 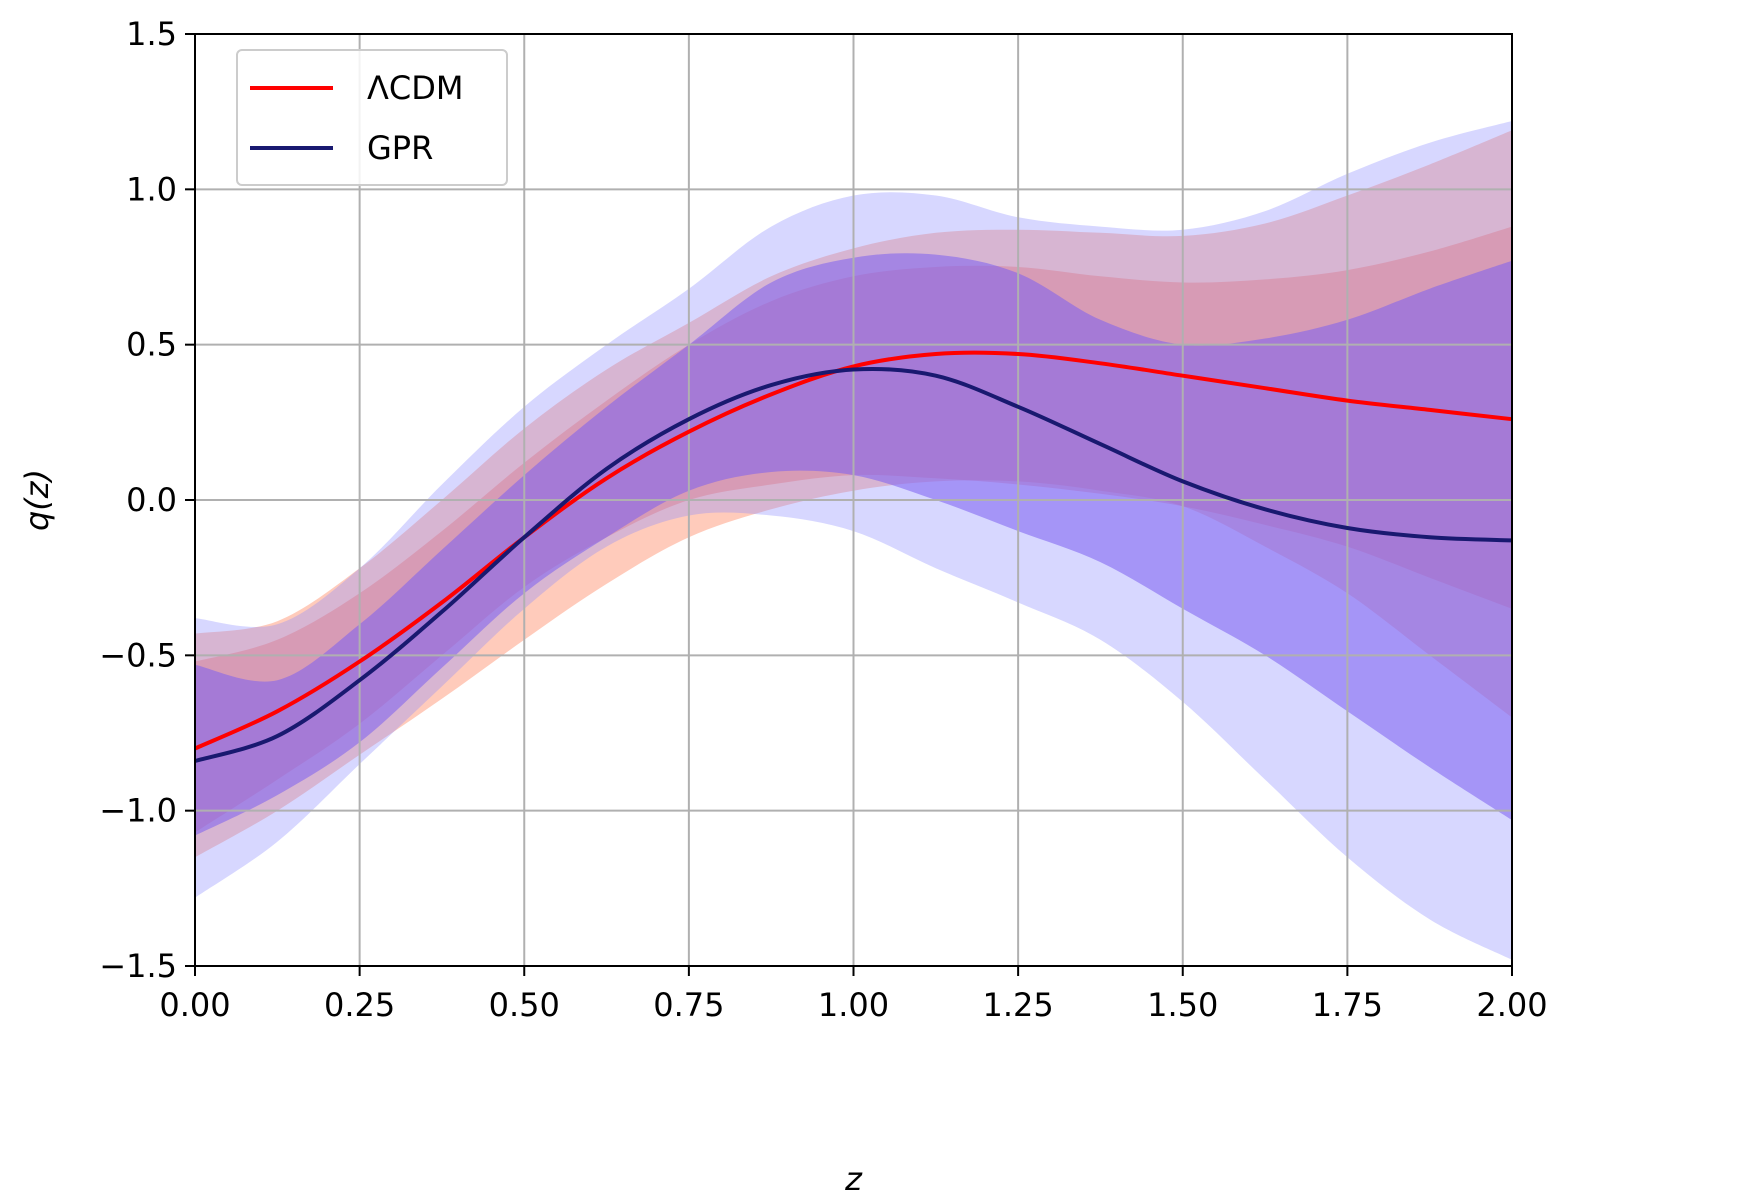 I want to click on y-tick-label: 1.5, so click(x=151, y=34).